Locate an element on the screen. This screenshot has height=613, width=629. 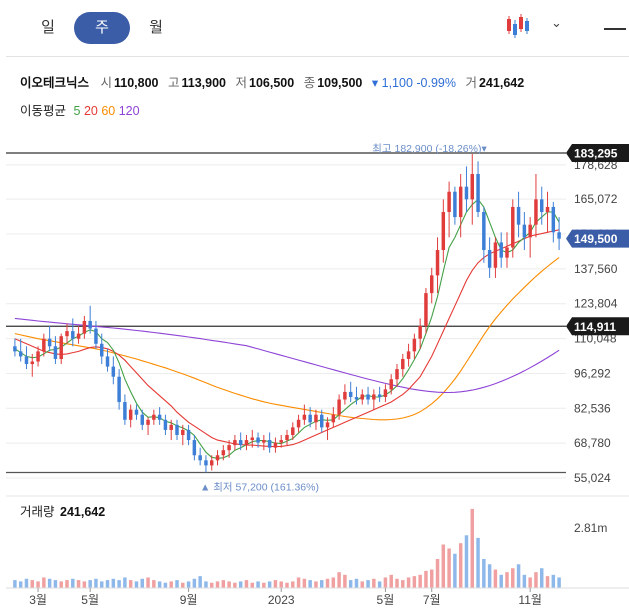
period-tabs: 일 주 월 ⌄ is located at coordinates (314, 28).